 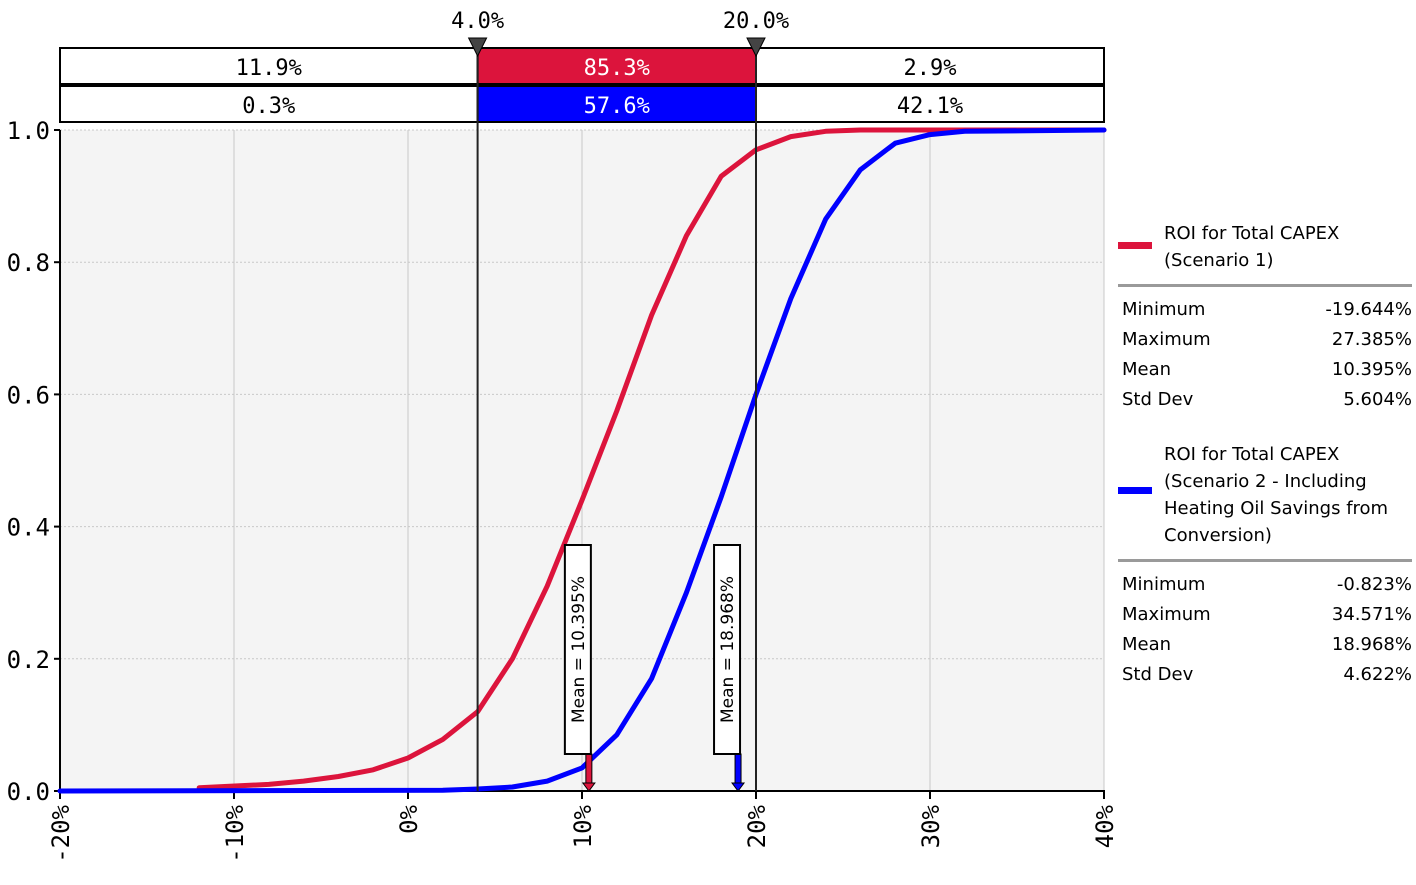 I want to click on legend-entry-scenario-1: ROI for Total CAPEX (Scenario 1), so click(x=1265, y=247).